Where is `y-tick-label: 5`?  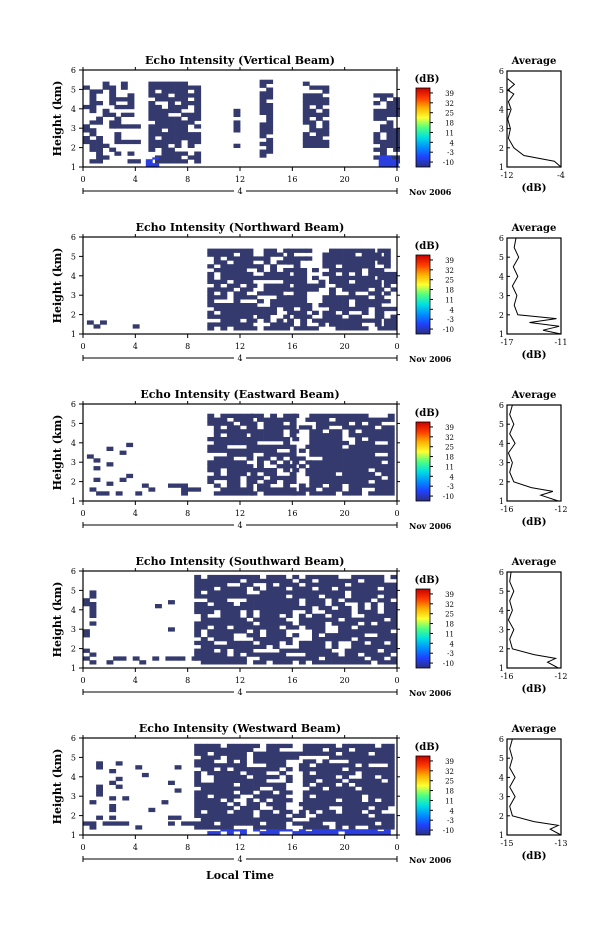
y-tick-label: 5 is located at coordinates (73, 590).